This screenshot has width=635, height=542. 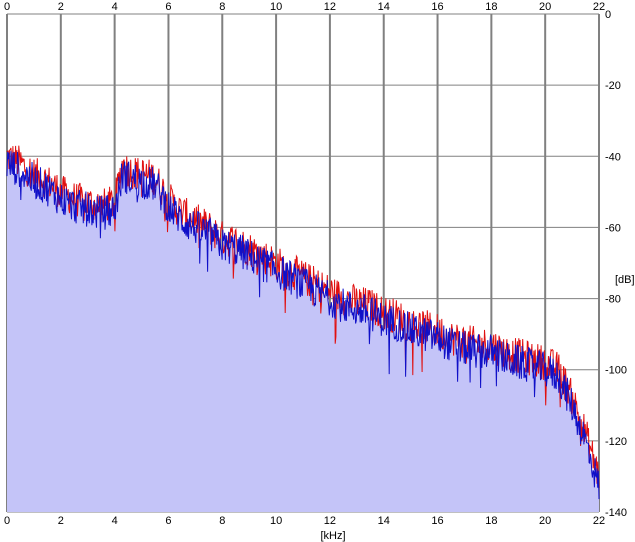 What do you see at coordinates (545, 521) in the screenshot?
I see `x-tick-bottom-10: 20` at bounding box center [545, 521].